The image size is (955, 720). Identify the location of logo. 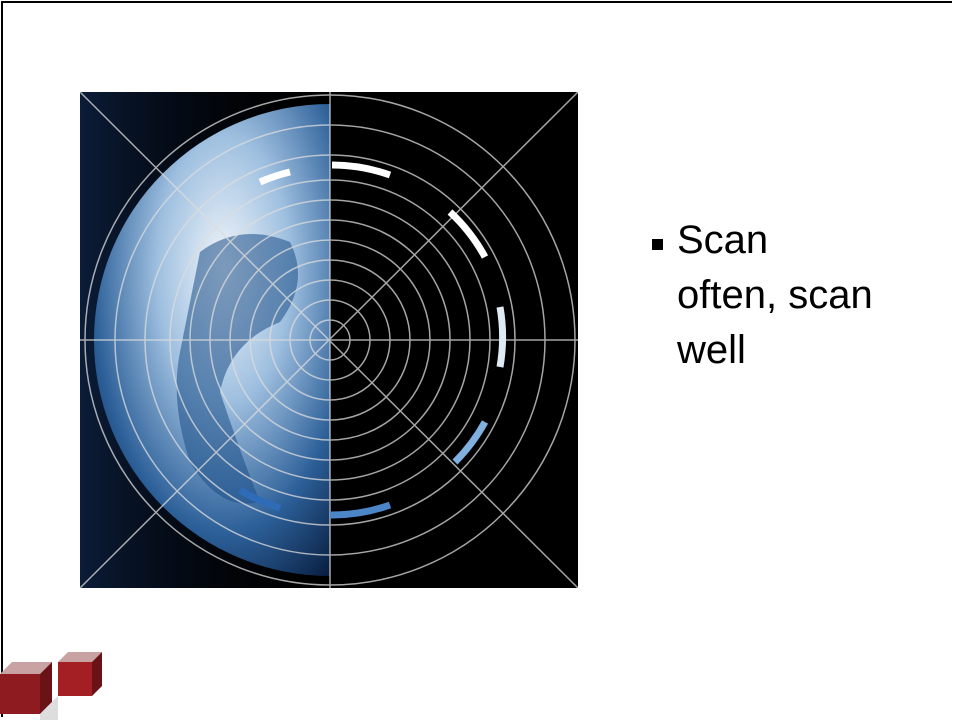
(51, 686).